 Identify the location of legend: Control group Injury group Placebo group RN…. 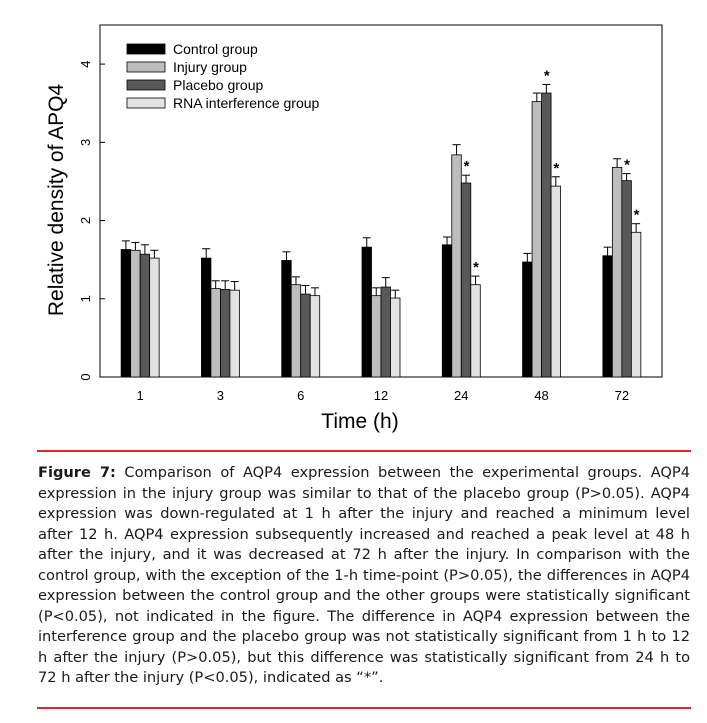
(223, 76).